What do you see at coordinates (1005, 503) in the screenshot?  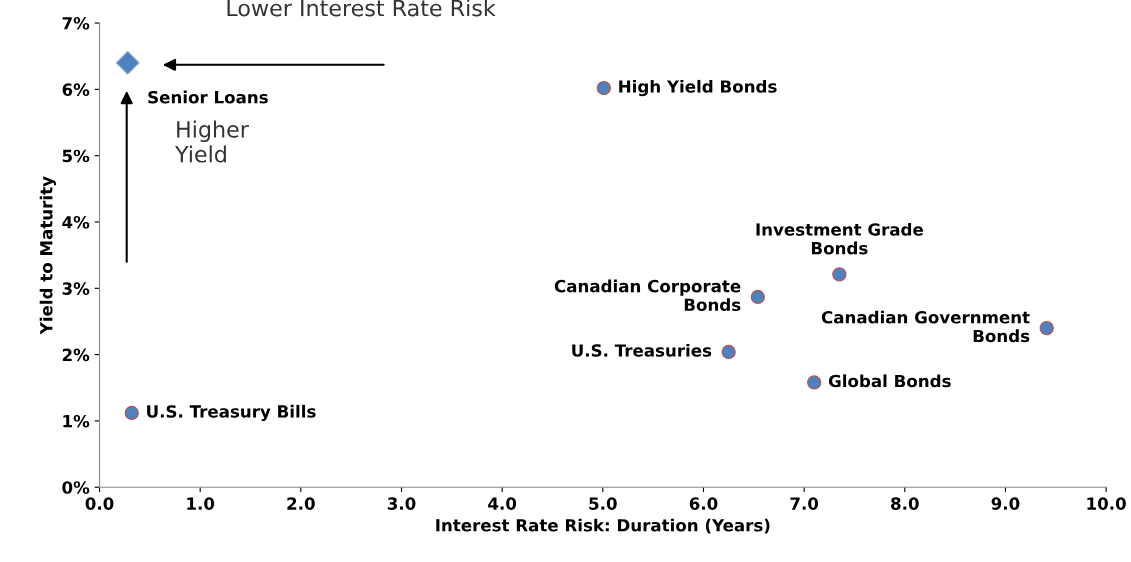 I see `x-tick-label: 9.0` at bounding box center [1005, 503].